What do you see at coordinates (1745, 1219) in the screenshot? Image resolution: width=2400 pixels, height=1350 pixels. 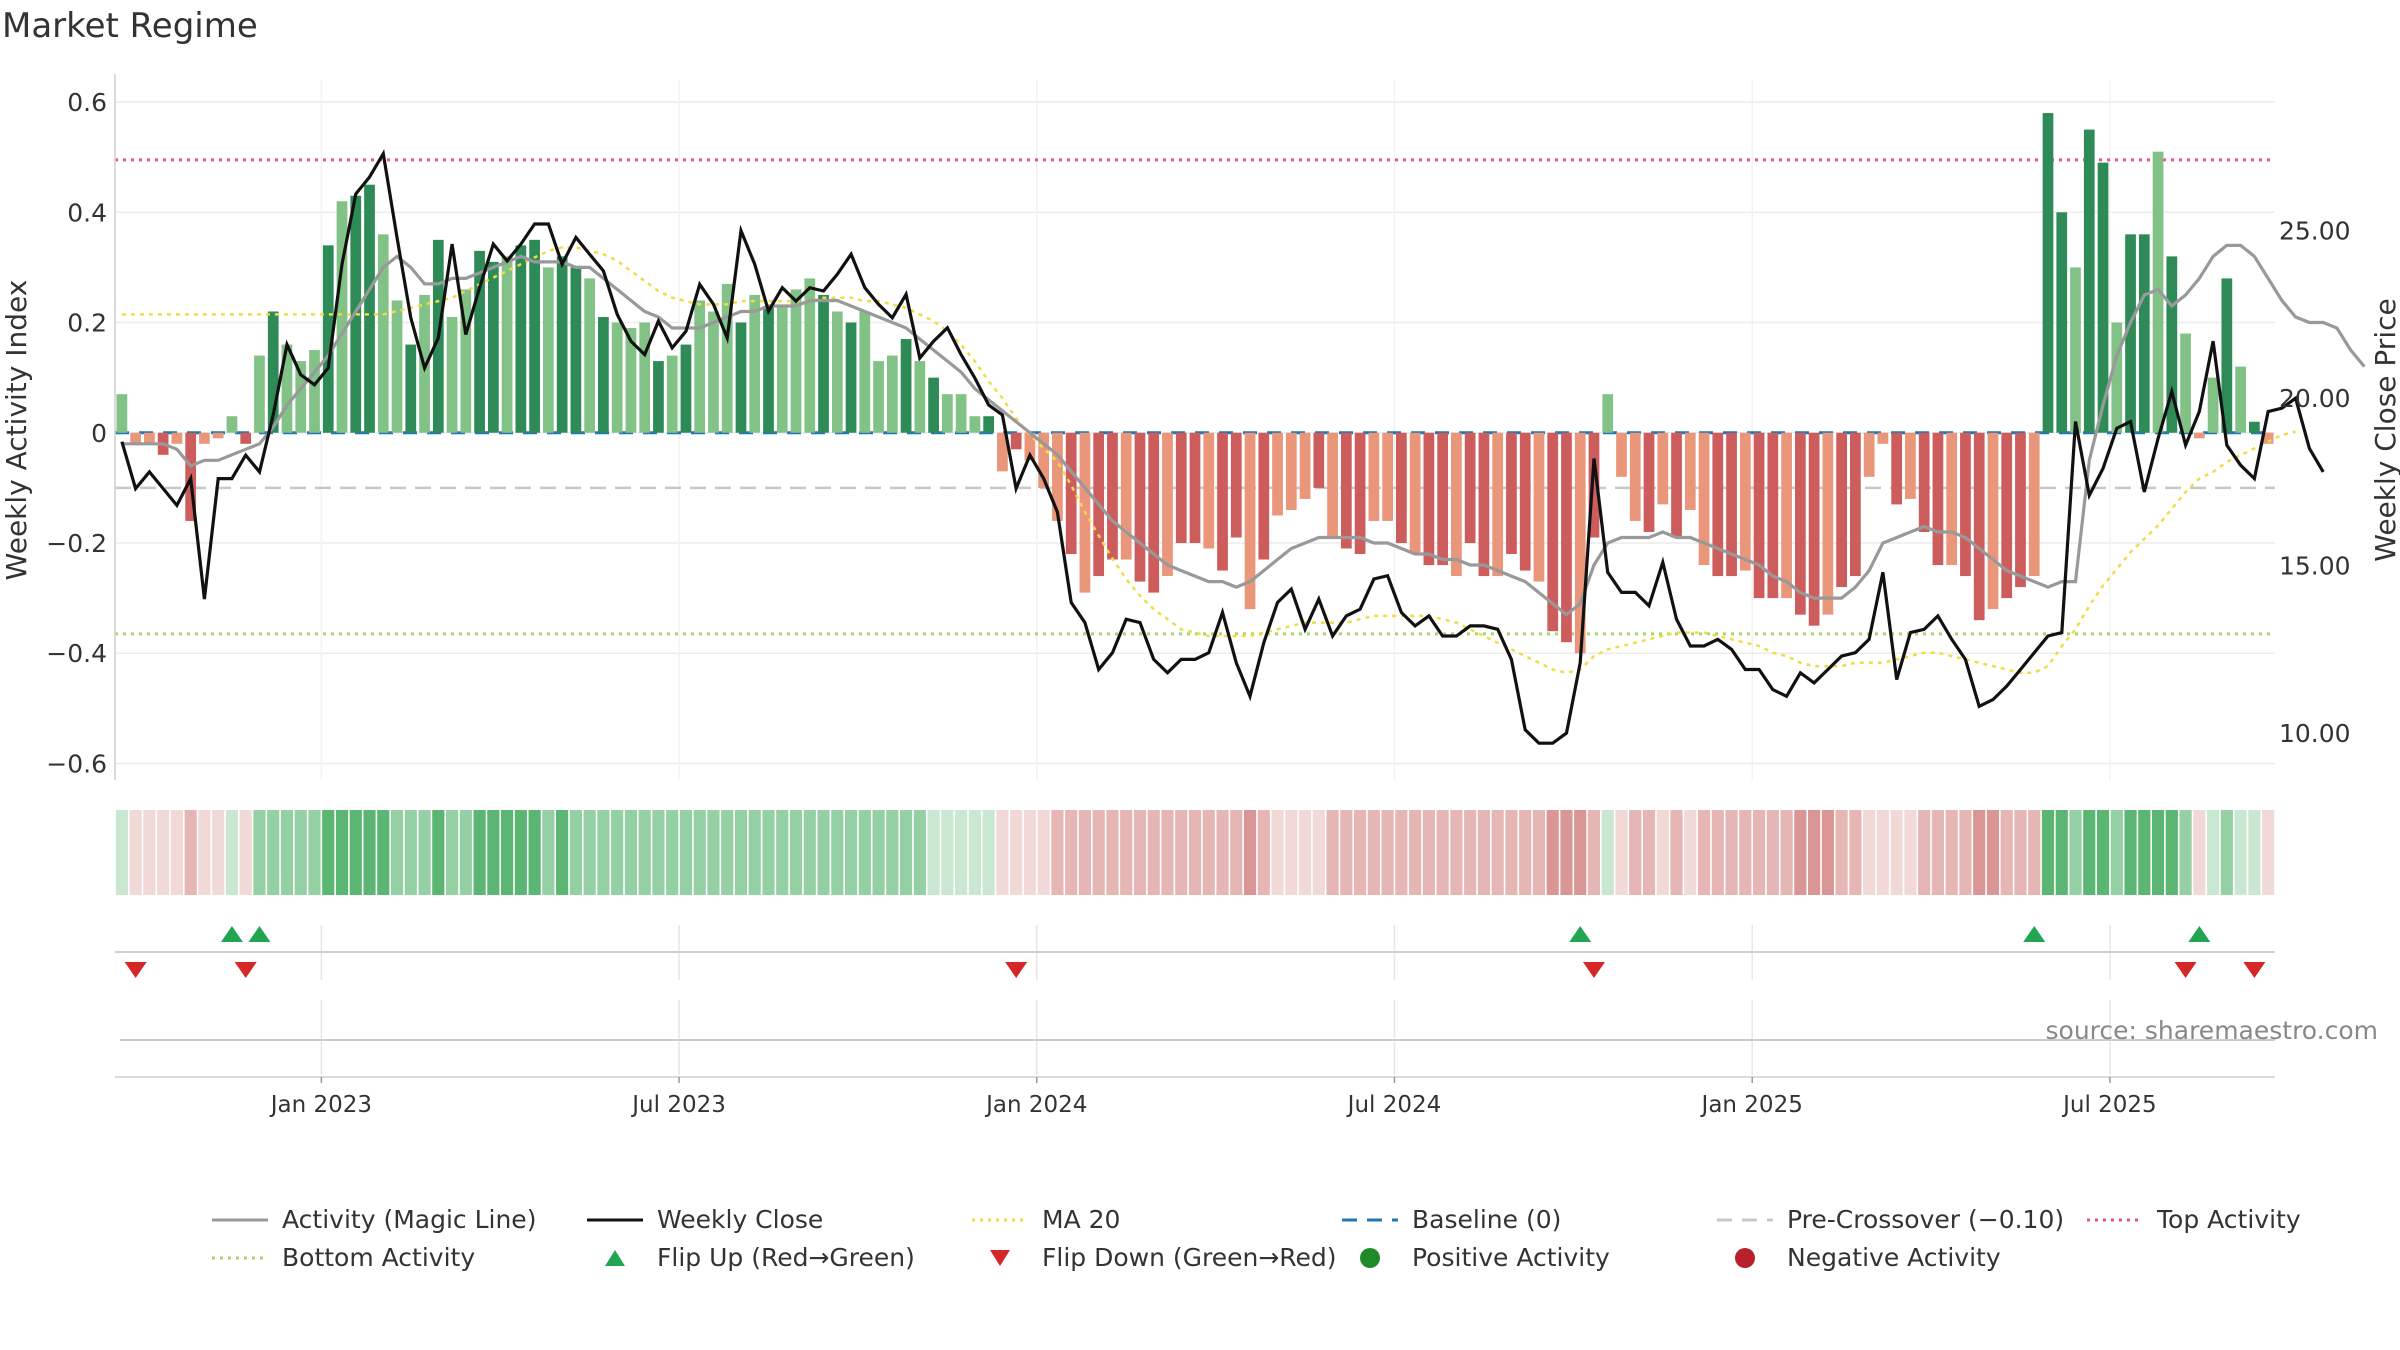 I see `legend-symbol` at bounding box center [1745, 1219].